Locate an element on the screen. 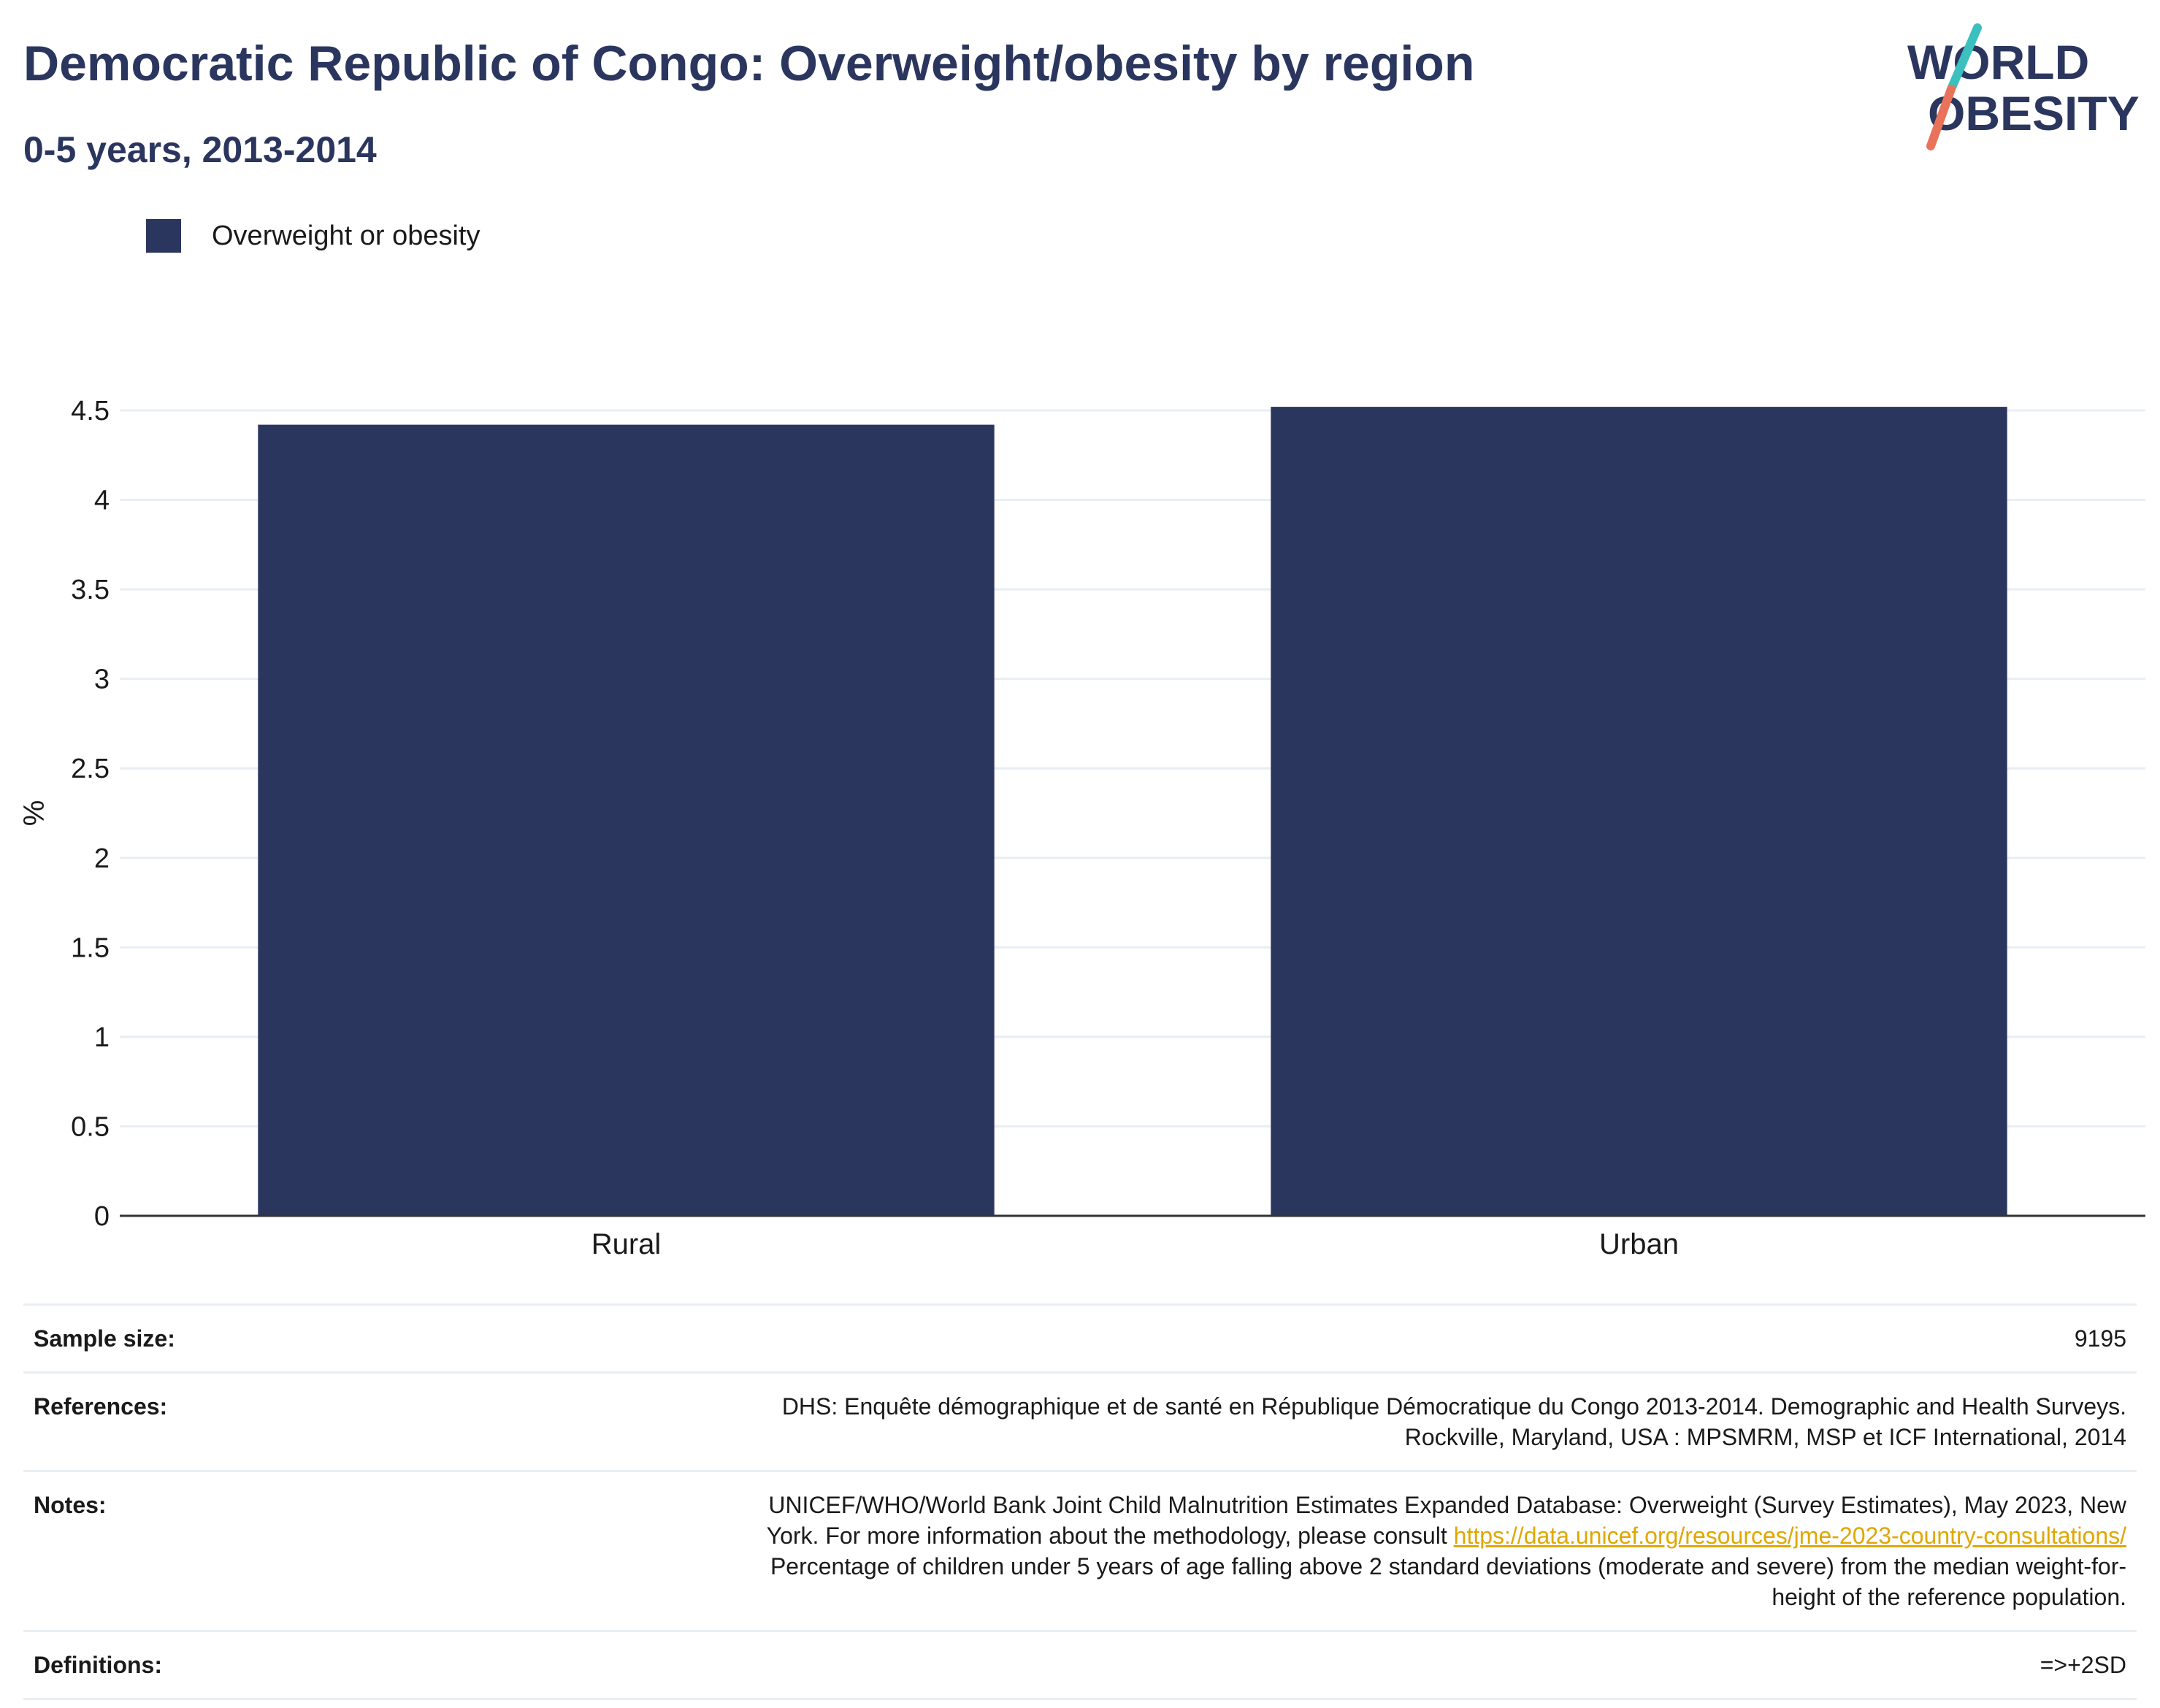  y-axis-label: % is located at coordinates (34, 813).